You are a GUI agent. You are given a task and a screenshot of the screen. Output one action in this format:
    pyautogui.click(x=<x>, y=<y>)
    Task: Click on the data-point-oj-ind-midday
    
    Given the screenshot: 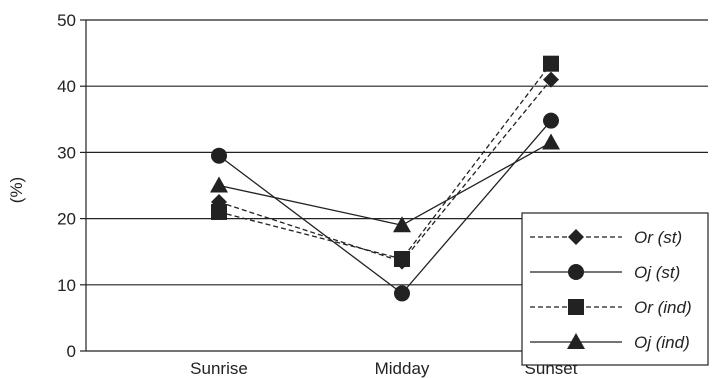 What is the action you would take?
    pyautogui.click(x=402, y=224)
    